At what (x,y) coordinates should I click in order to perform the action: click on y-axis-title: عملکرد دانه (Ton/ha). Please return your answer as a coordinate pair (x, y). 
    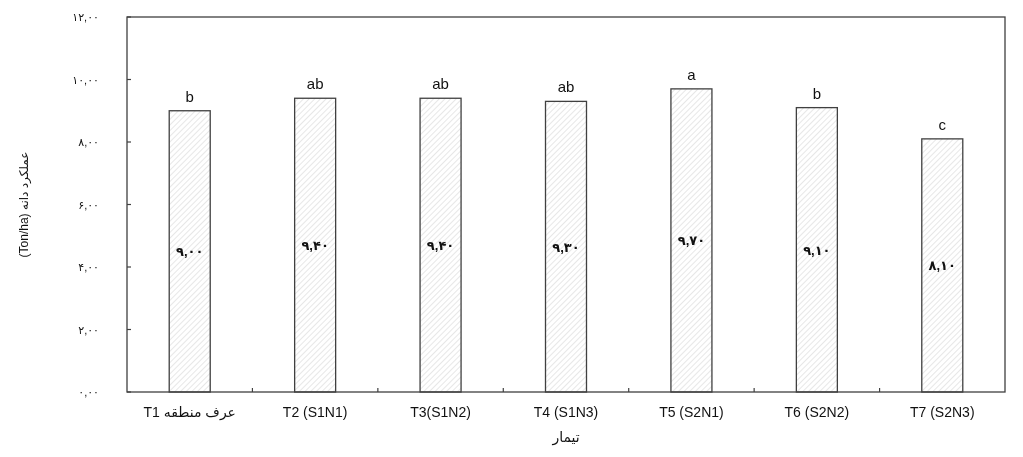
    Looking at the image, I should click on (24, 204).